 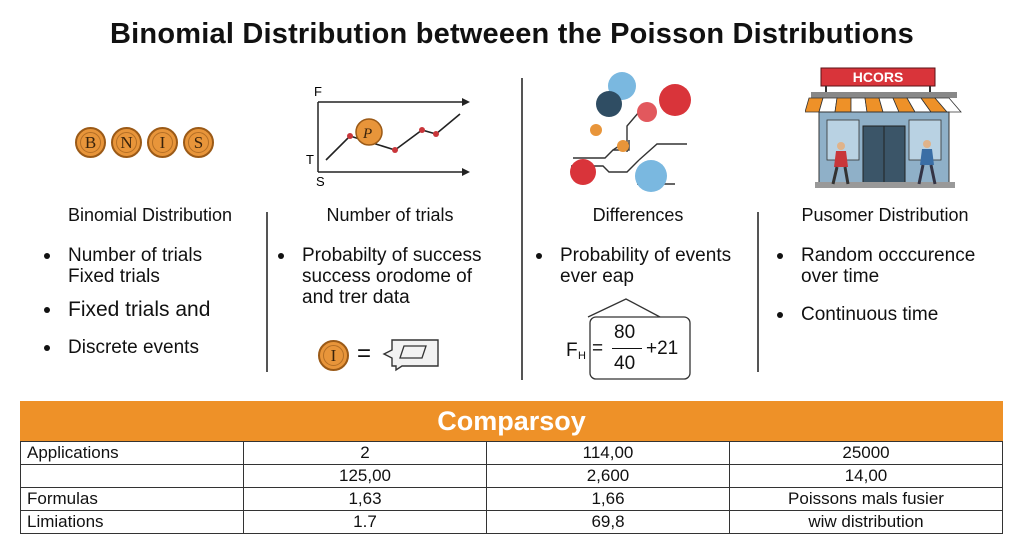 I want to click on table-cell: 2, so click(x=365, y=453).